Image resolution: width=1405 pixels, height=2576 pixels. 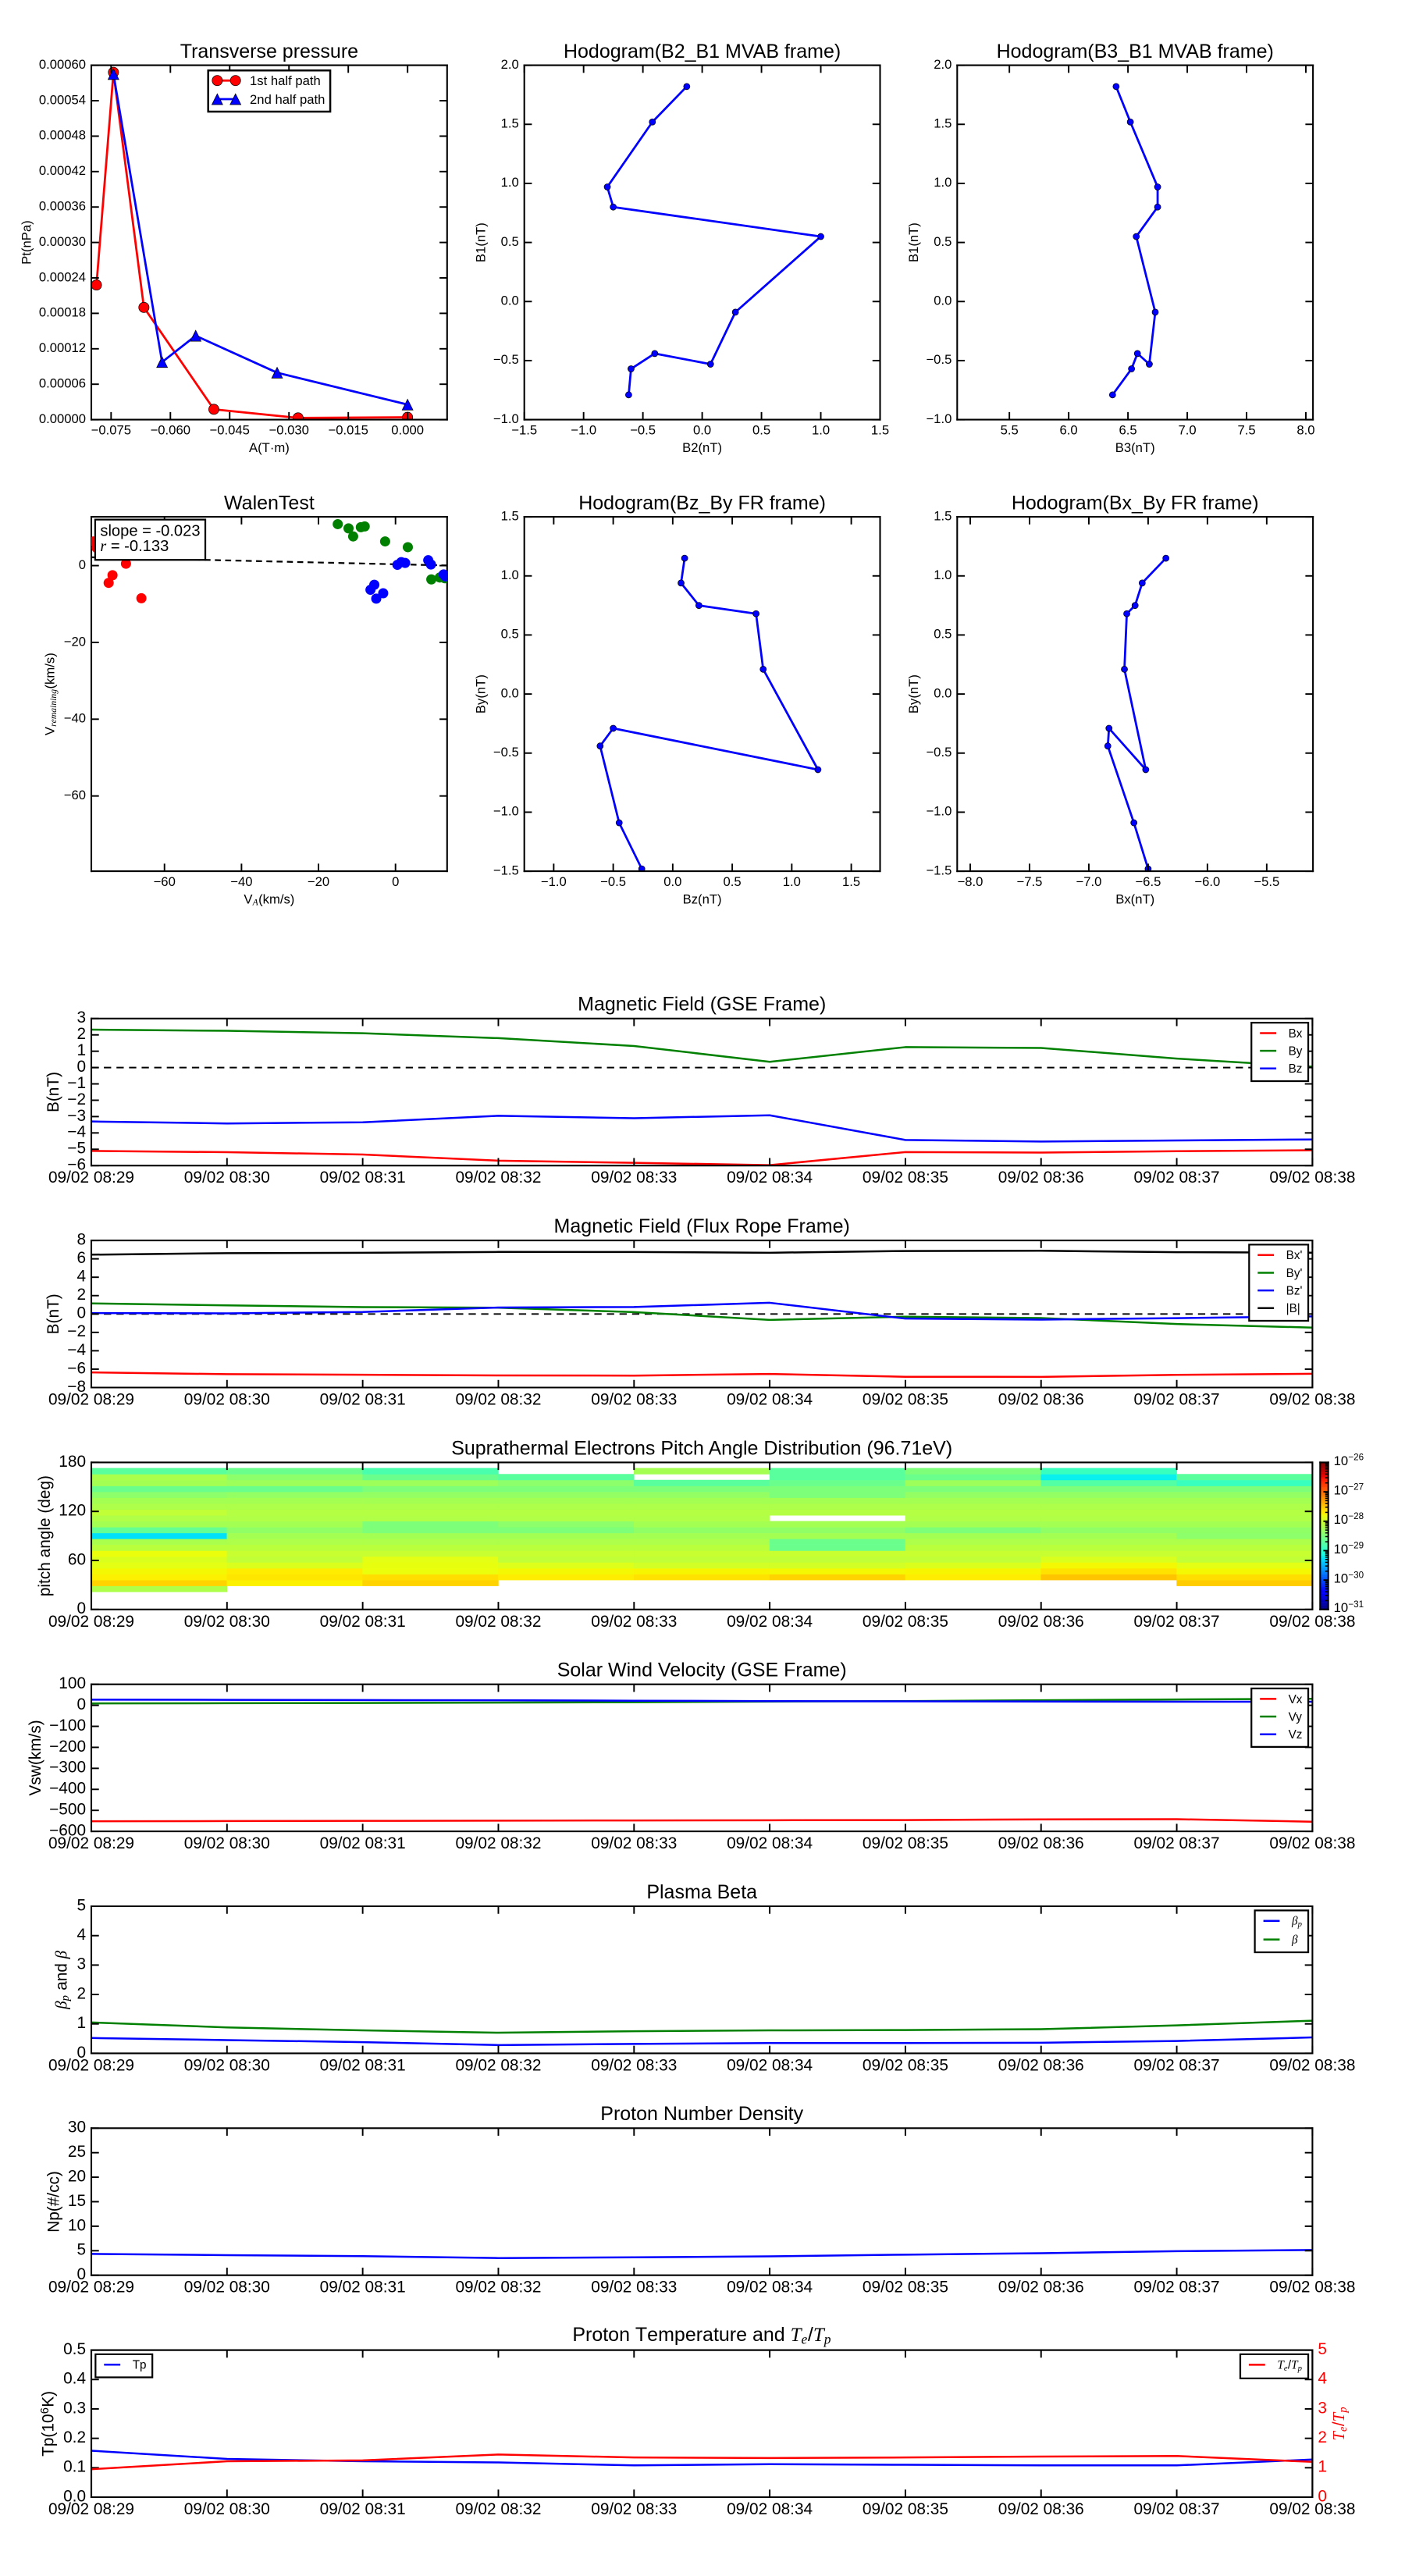 I want to click on svg-text: 7.5, so click(x=1246, y=430).